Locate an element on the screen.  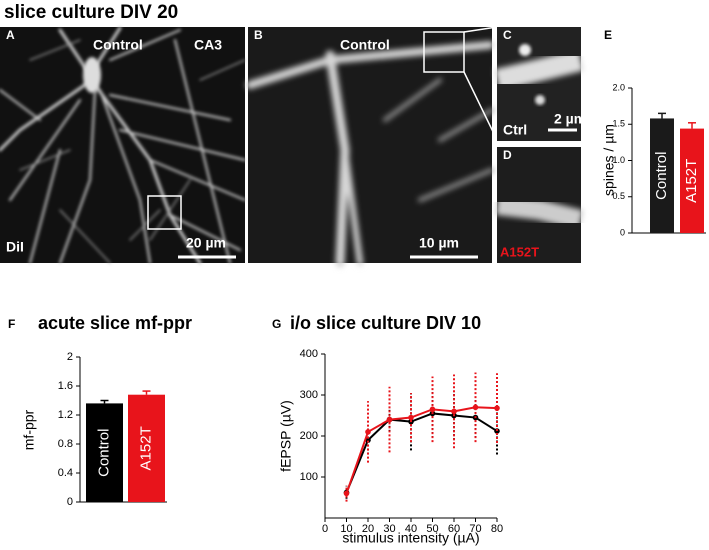
y-tick-label: 200 is located at coordinates (309, 436).